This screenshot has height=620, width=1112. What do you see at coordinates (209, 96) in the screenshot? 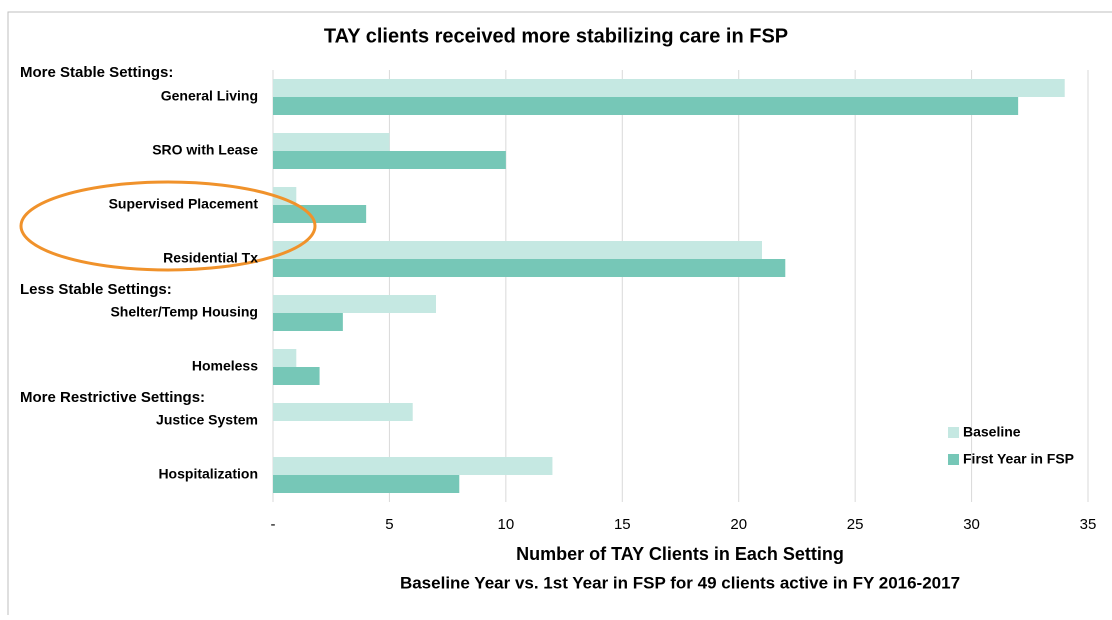
I see `y-tick-label: General Living` at bounding box center [209, 96].